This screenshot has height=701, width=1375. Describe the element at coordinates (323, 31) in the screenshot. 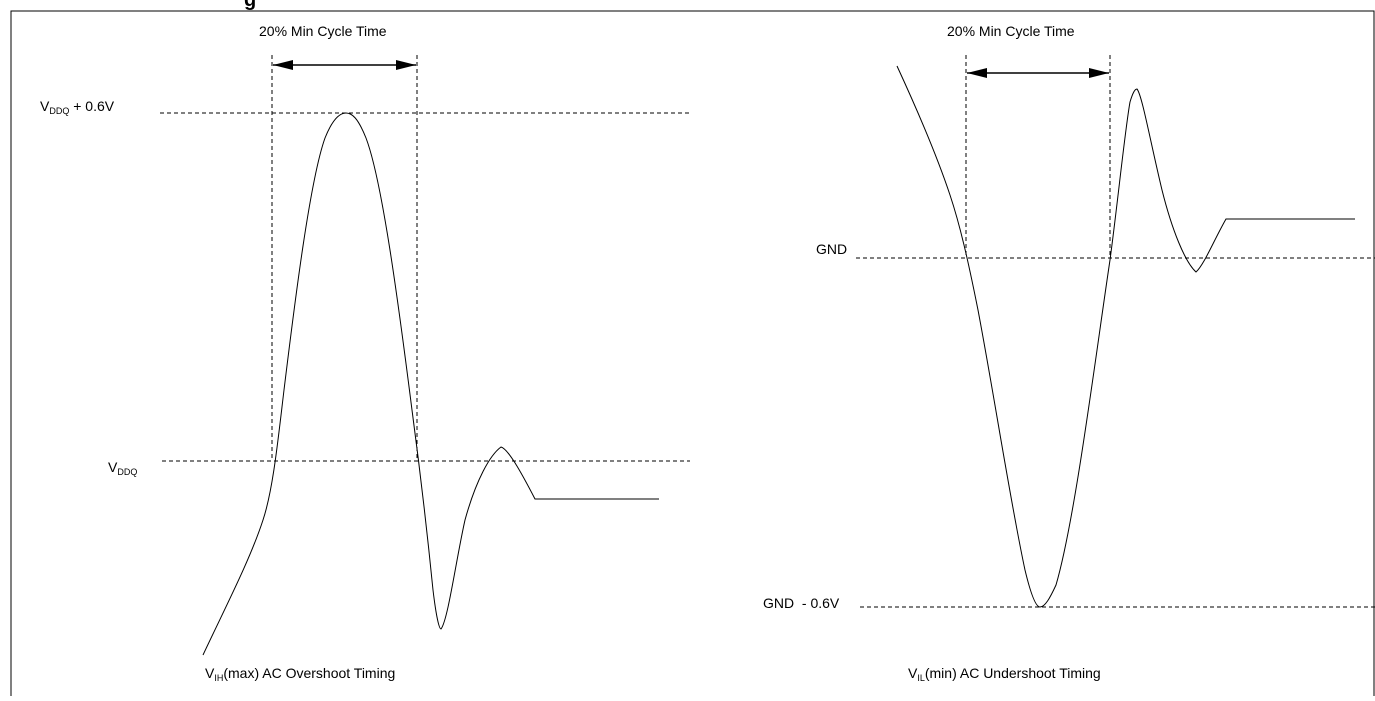

I see `overshoot-dimension-label: 20% Min Cycle Time` at that location.